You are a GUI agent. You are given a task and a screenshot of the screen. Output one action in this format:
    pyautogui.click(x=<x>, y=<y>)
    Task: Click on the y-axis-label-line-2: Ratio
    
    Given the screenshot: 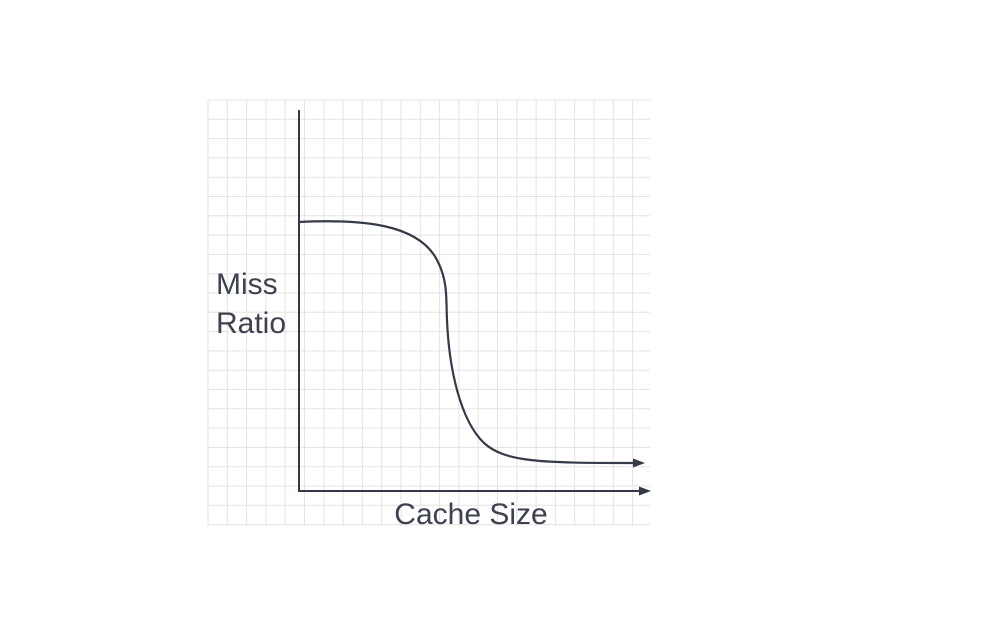 What is the action you would take?
    pyautogui.click(x=251, y=323)
    